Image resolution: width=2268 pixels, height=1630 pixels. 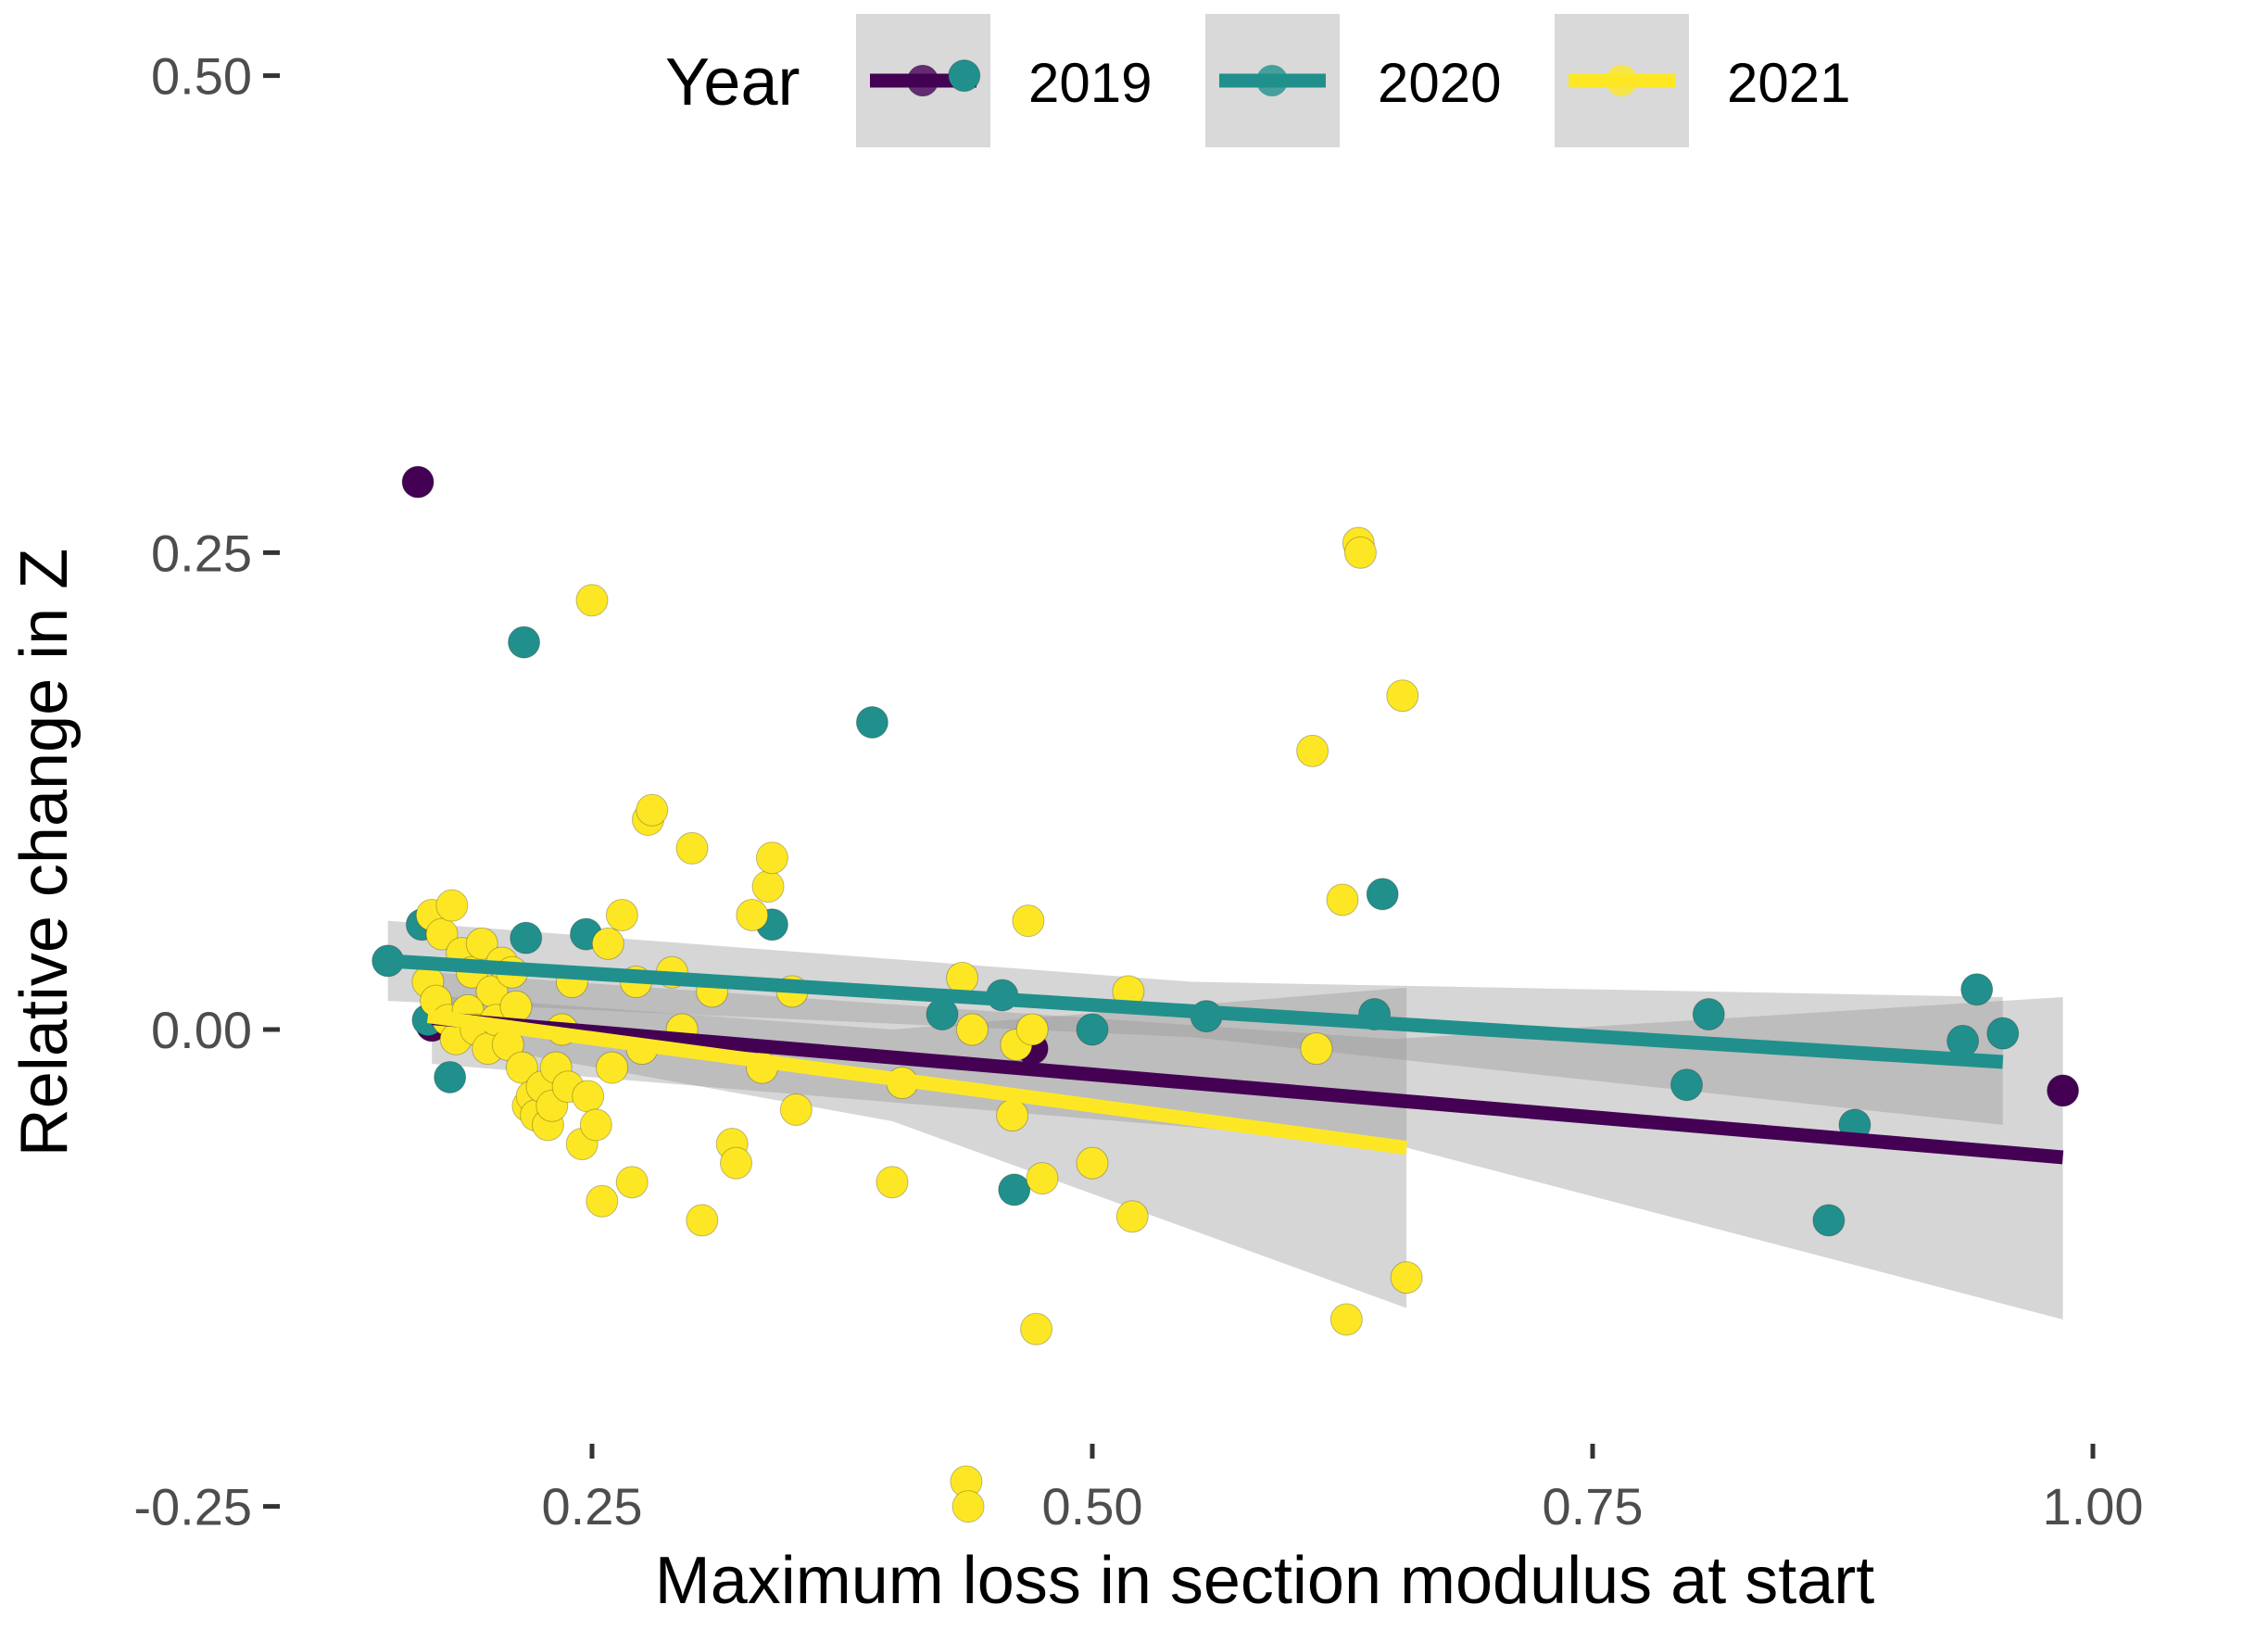 I want to click on x-tick-label: 0.75, so click(x=1593, y=1506).